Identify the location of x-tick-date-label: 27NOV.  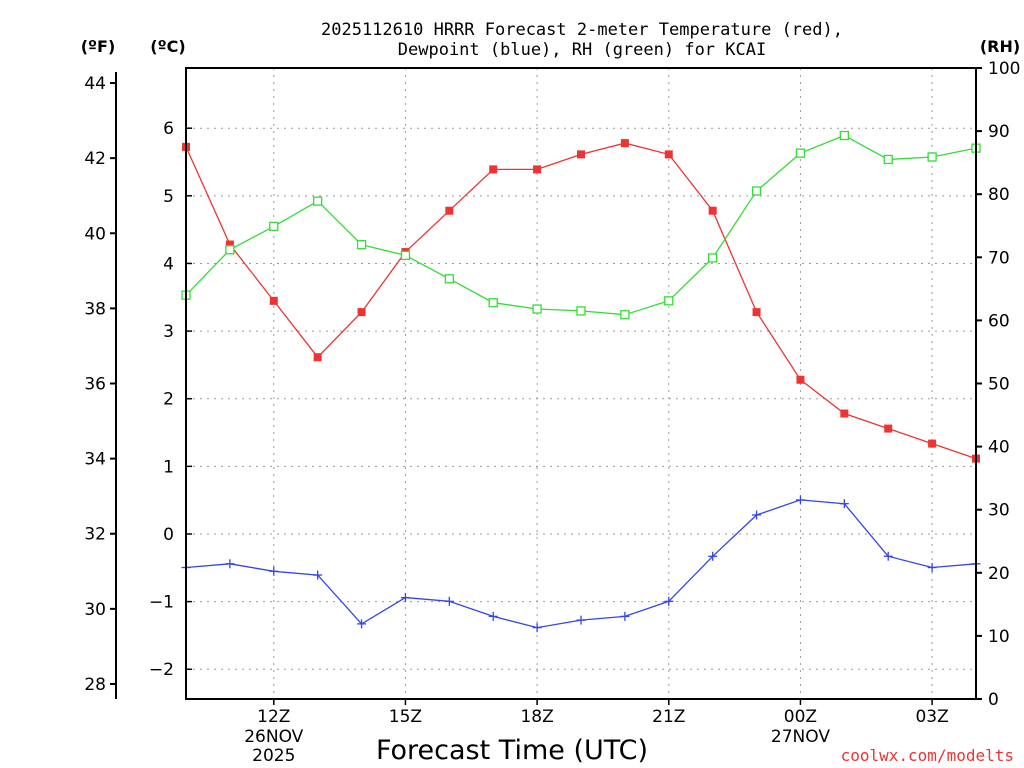
(800, 737).